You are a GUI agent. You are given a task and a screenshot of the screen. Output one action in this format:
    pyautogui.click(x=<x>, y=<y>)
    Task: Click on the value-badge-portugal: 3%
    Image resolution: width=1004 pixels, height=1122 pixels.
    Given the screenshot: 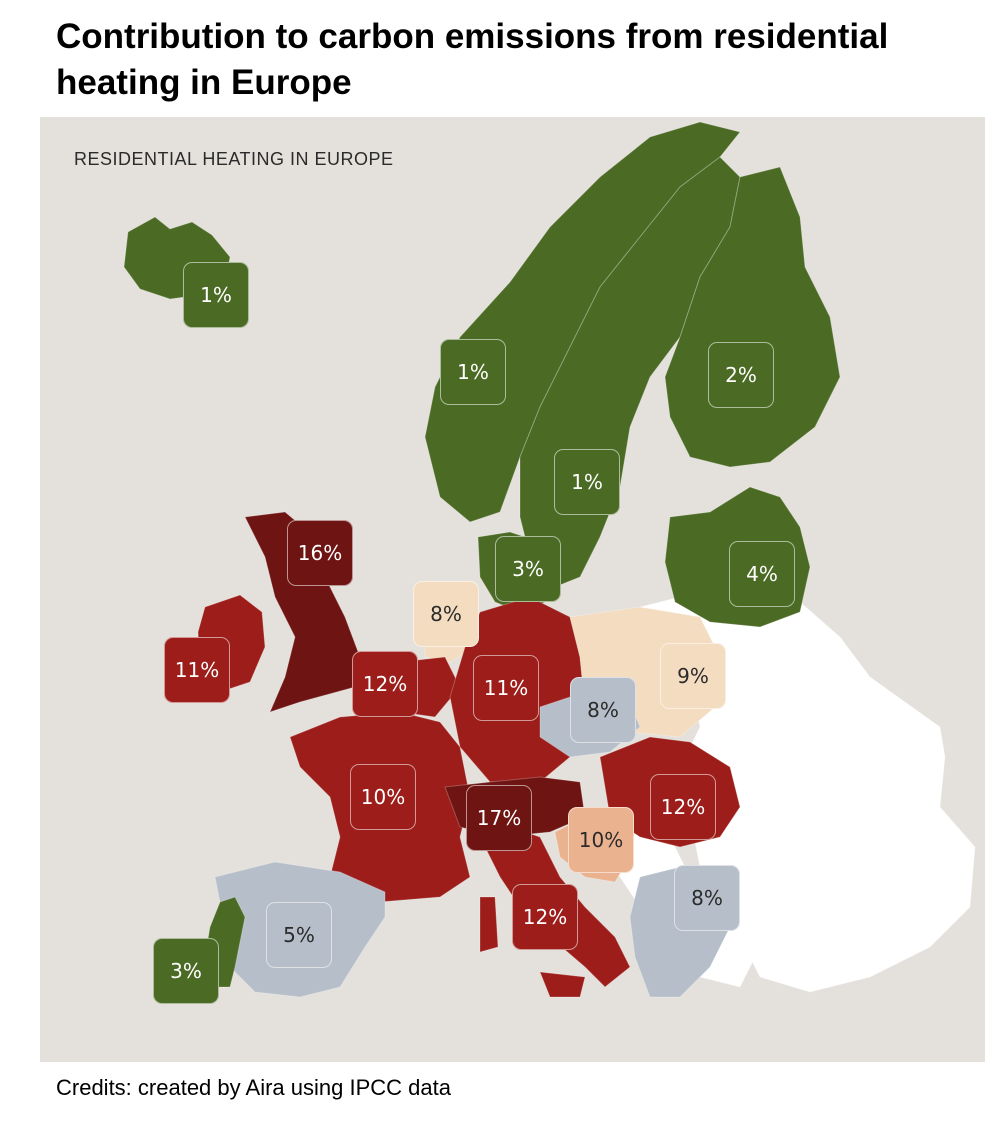 What is the action you would take?
    pyautogui.click(x=186, y=971)
    